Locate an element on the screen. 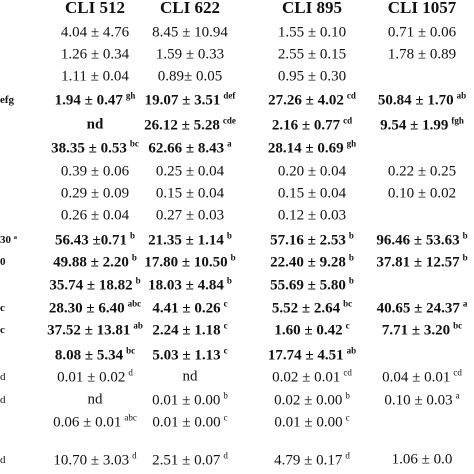  cell-value: 7.71 ± 3.20 is located at coordinates (416, 330).